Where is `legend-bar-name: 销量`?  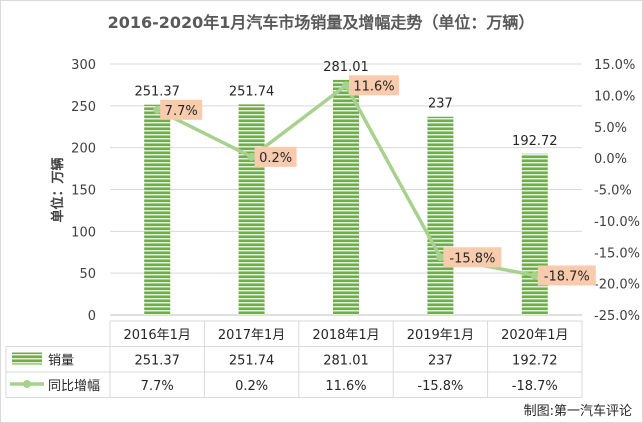
legend-bar-name: 销量 is located at coordinates (61, 361).